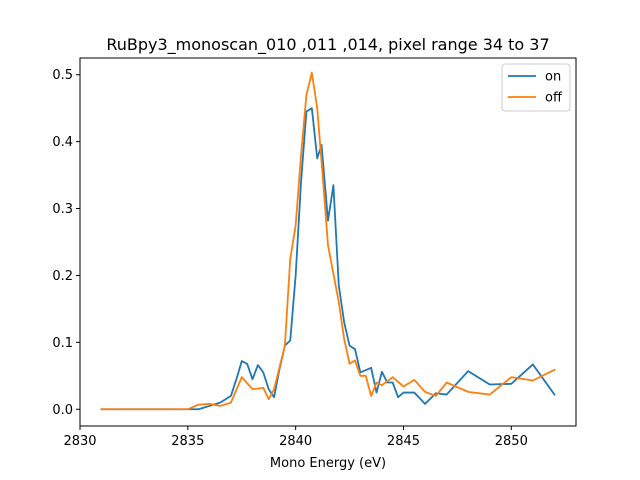  What do you see at coordinates (62, 343) in the screenshot?
I see `y-tick-label: 0.1` at bounding box center [62, 343].